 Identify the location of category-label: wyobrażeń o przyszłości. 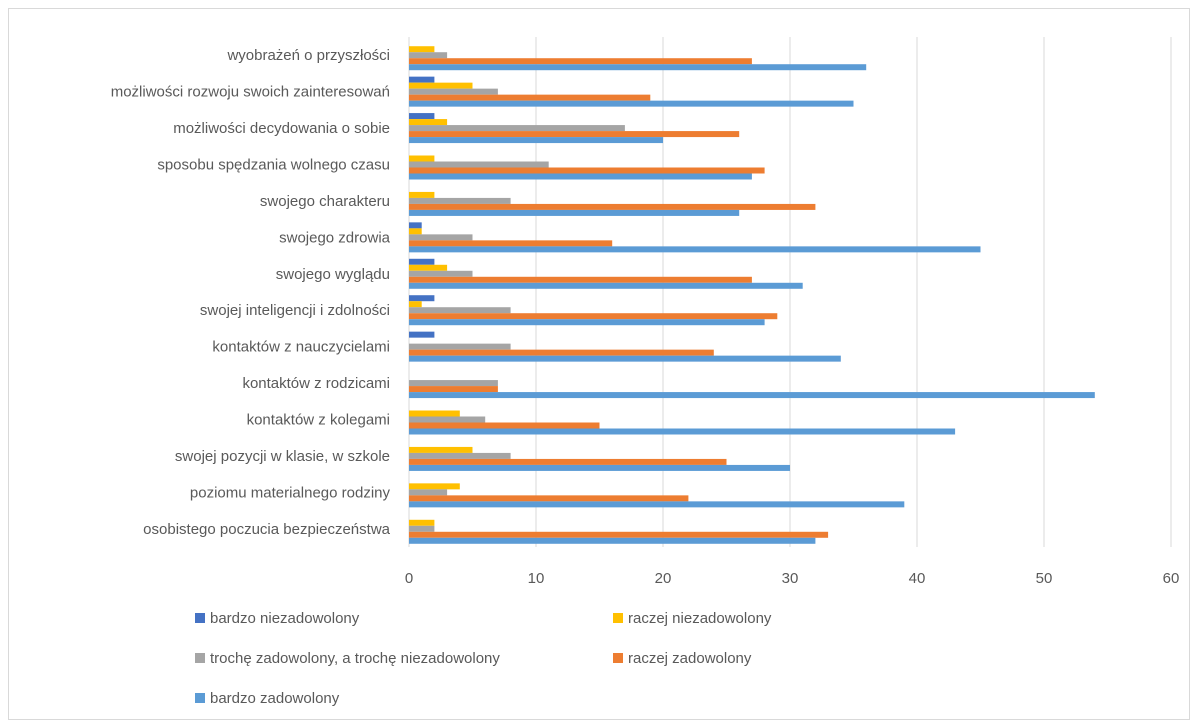
(308, 55).